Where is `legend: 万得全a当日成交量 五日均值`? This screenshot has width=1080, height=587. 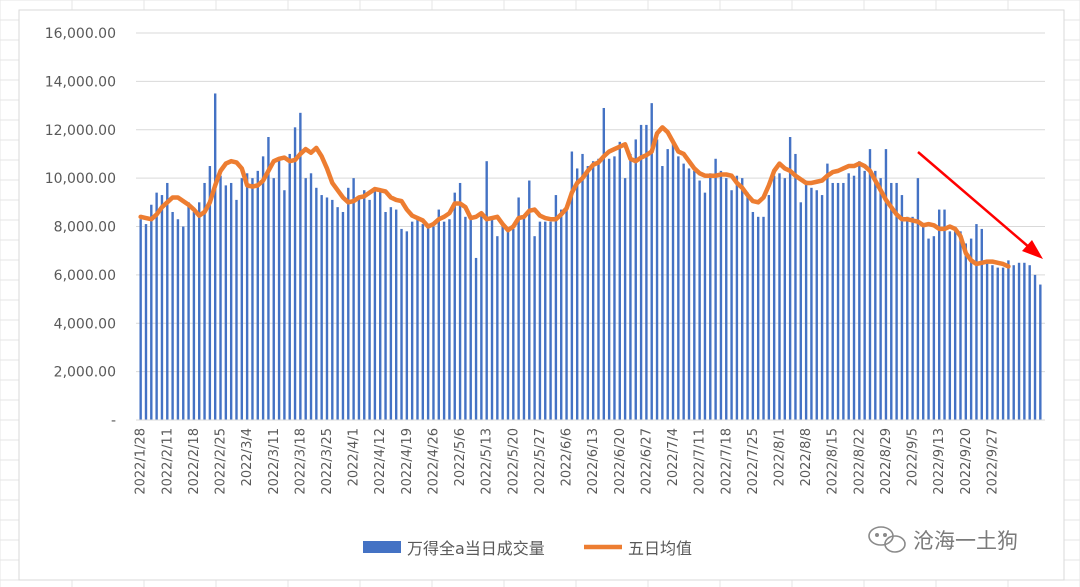 legend: 万得全a当日成交量 五日均值 is located at coordinates (527, 548).